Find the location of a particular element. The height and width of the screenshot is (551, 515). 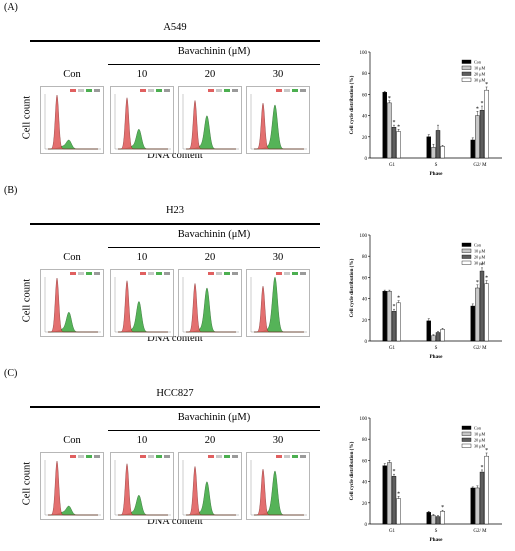

histogram-frame is located at coordinates (72, 120).